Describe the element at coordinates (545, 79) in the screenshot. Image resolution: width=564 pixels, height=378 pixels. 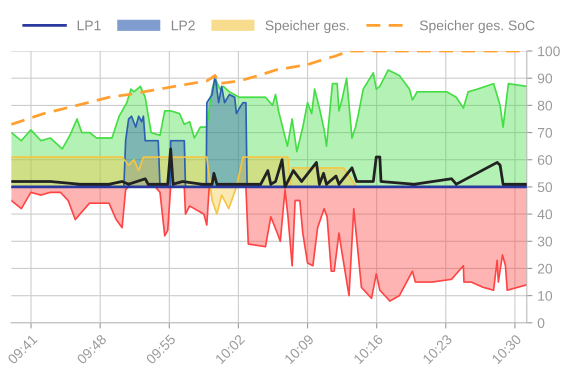
I see `y-tick-label: 90` at that location.